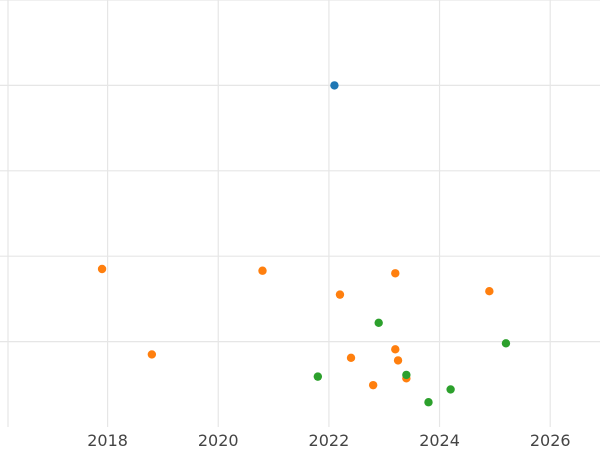  I want to click on x-tick-label-2022: 2022, so click(329, 440).